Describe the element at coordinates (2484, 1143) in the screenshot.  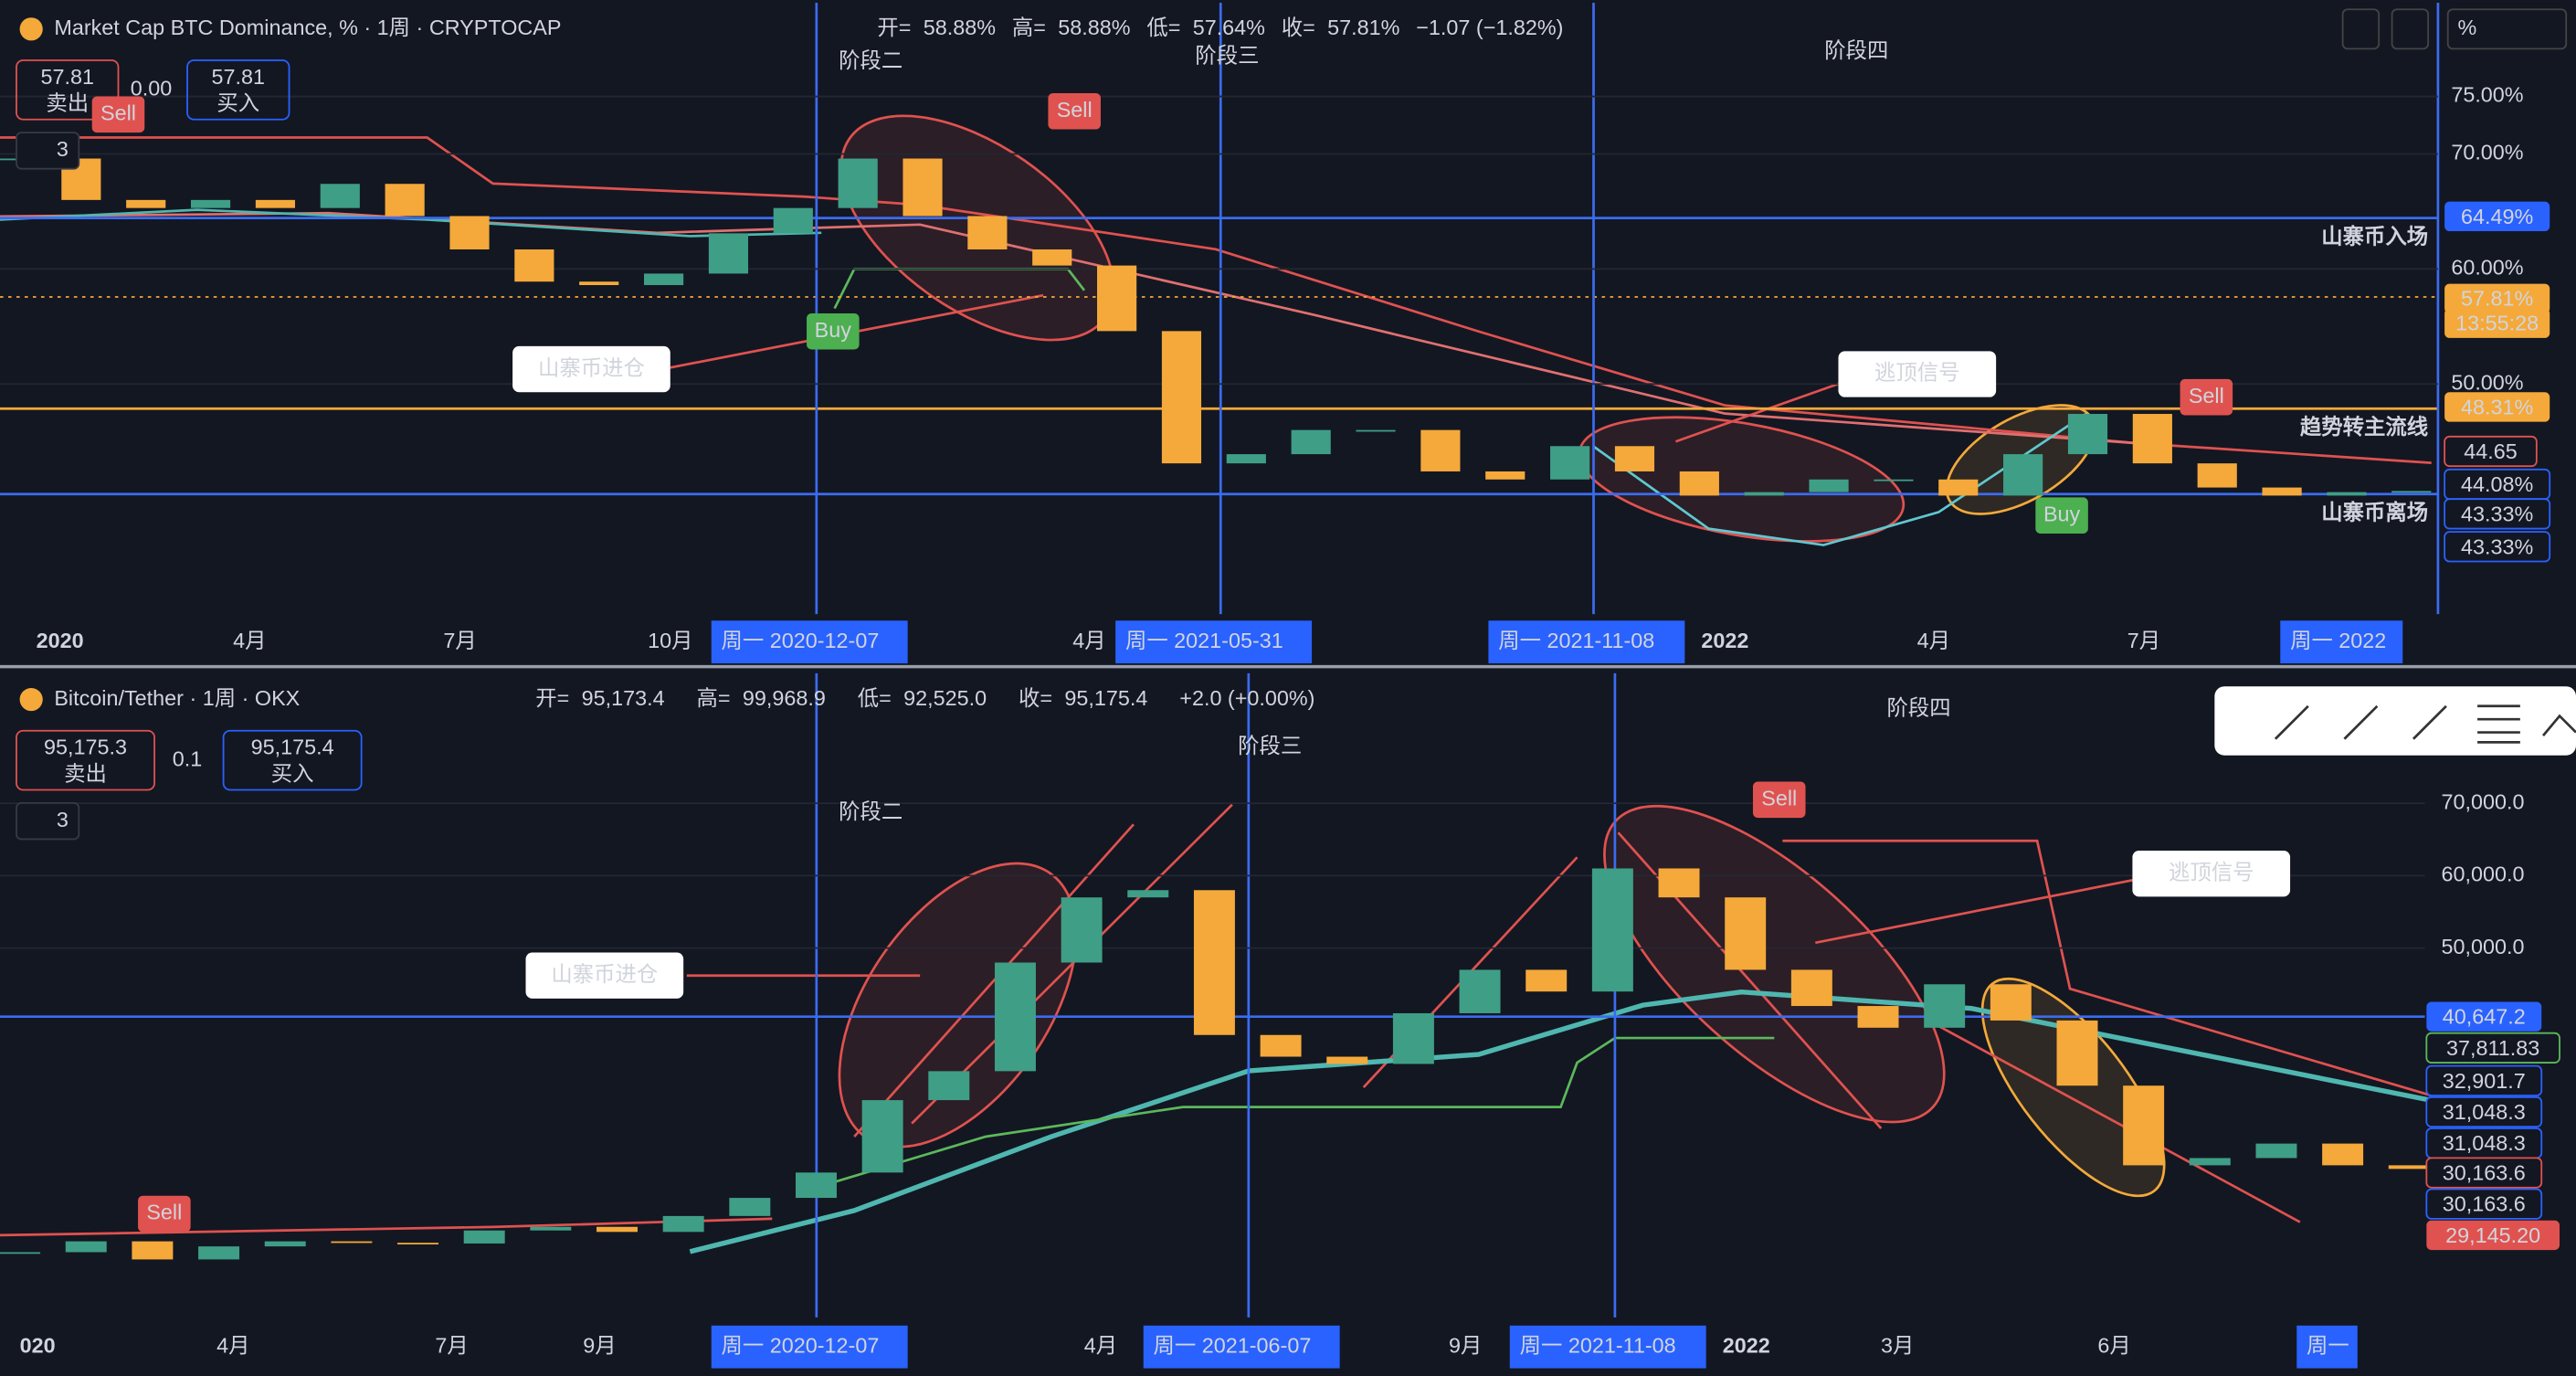
I see `price-tag: 31,048.3` at that location.